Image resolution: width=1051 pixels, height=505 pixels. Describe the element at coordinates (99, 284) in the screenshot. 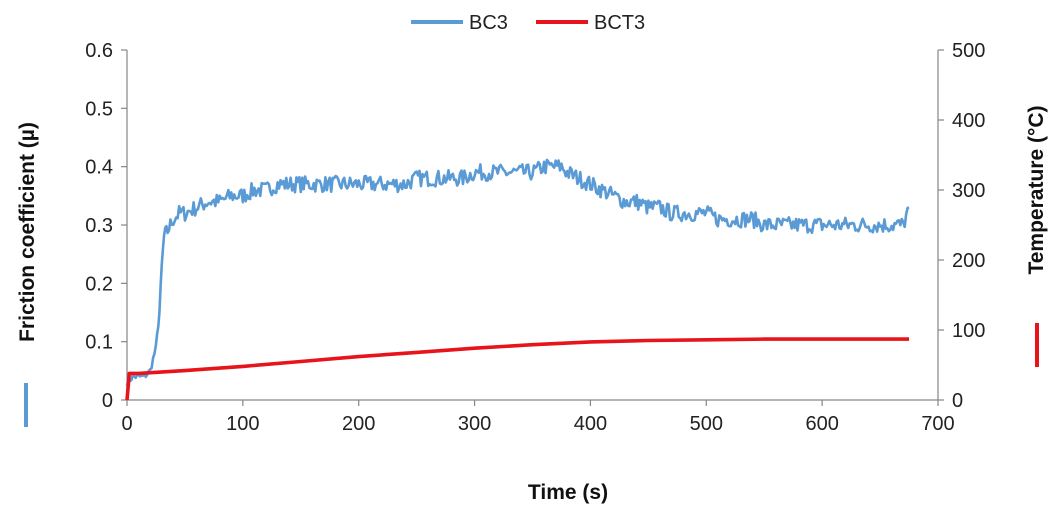

I see `y-tick-label: 0.2` at that location.